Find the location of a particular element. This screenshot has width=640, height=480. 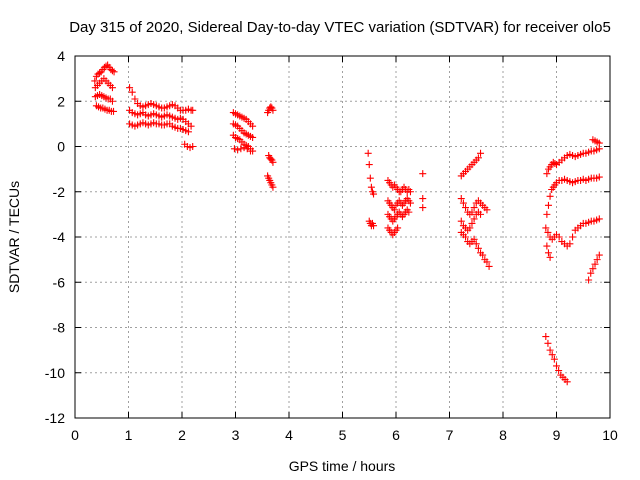

y-tick-label: -10 is located at coordinates (55, 373).